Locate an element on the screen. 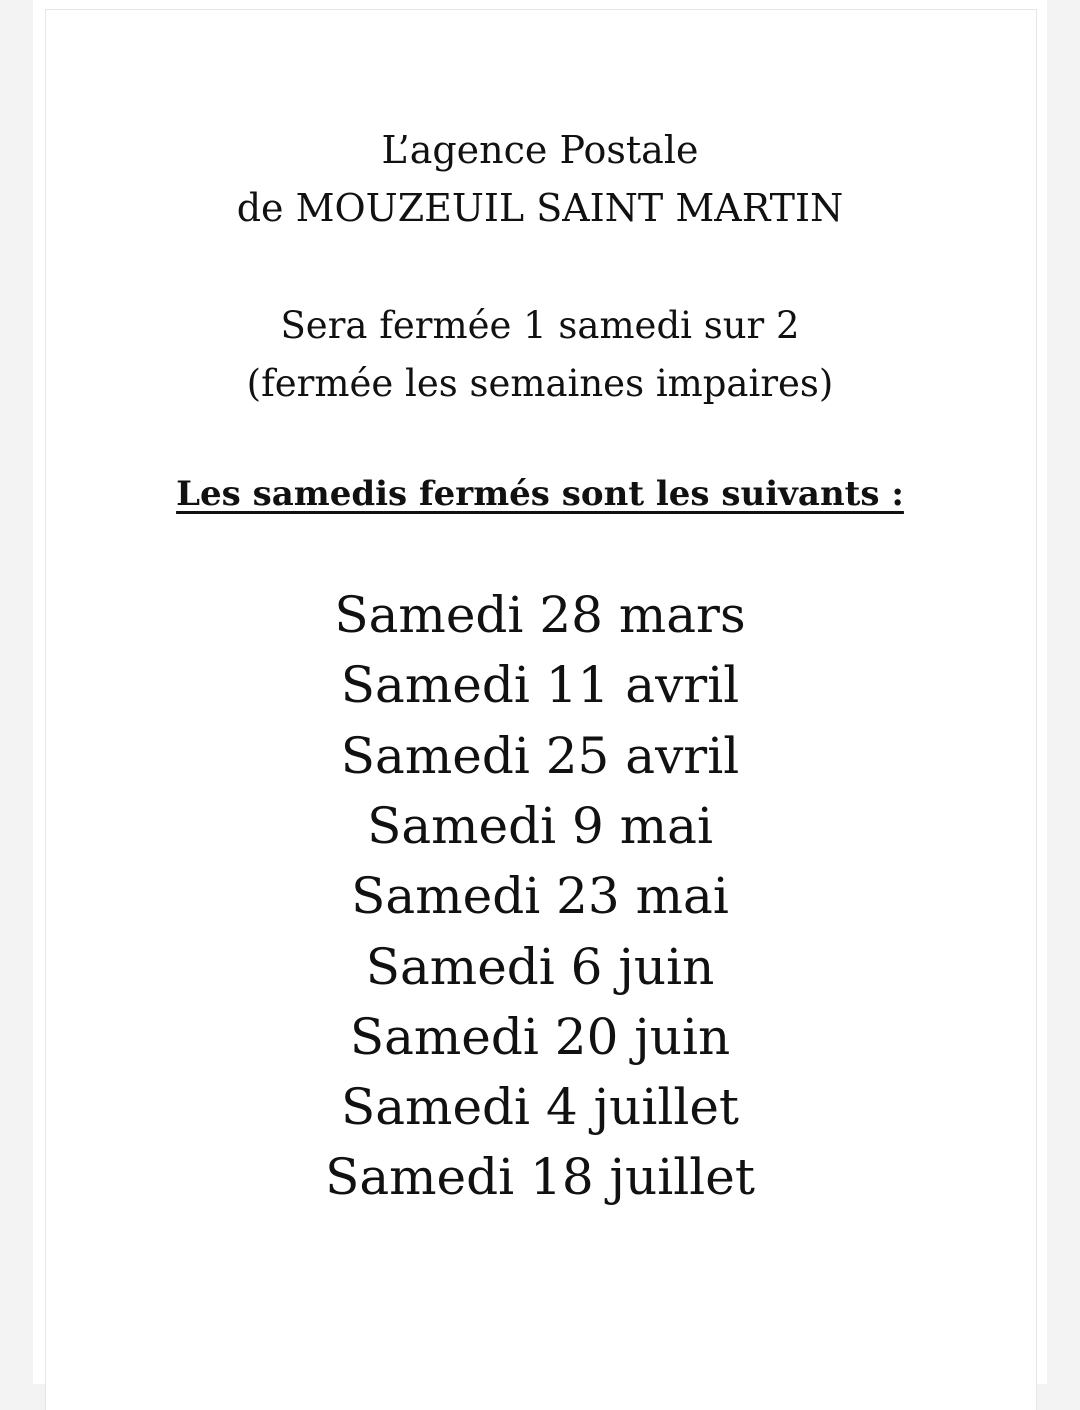  closed-date-item: Samedi 23 mai is located at coordinates (540, 896).